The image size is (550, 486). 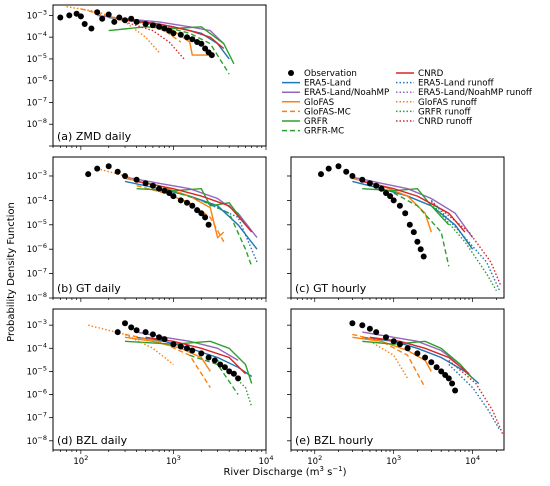 What do you see at coordinates (437, 103) in the screenshot?
I see `legend-item: GloFAS runoff` at bounding box center [437, 103].